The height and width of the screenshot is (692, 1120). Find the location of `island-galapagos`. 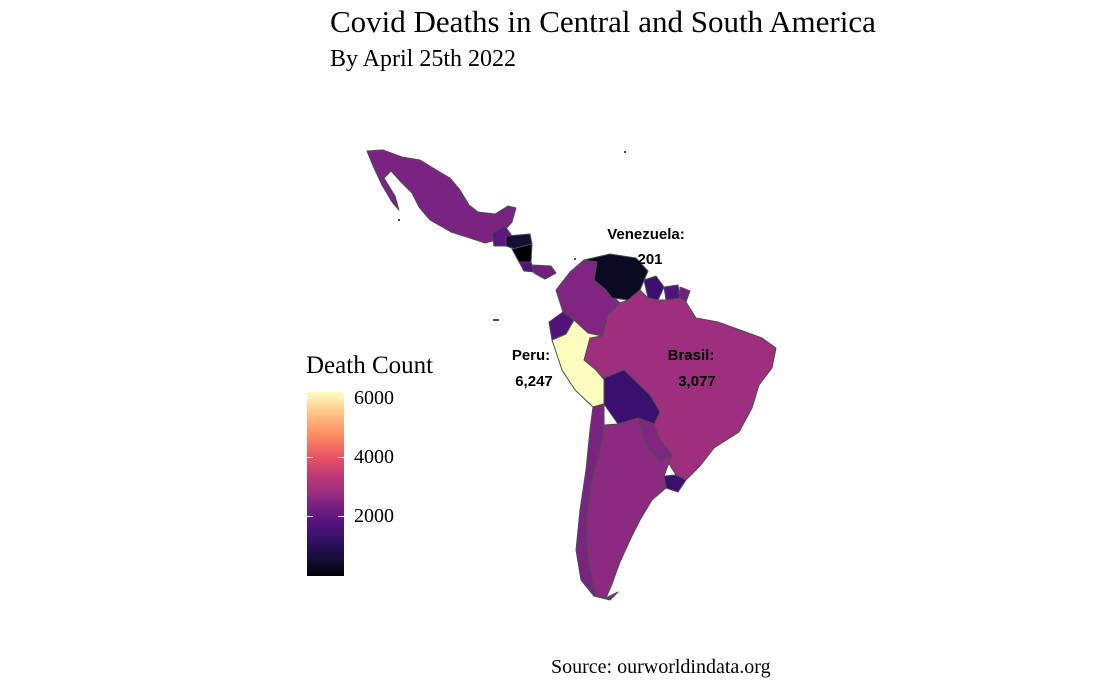

island-galapagos is located at coordinates (496, 320).